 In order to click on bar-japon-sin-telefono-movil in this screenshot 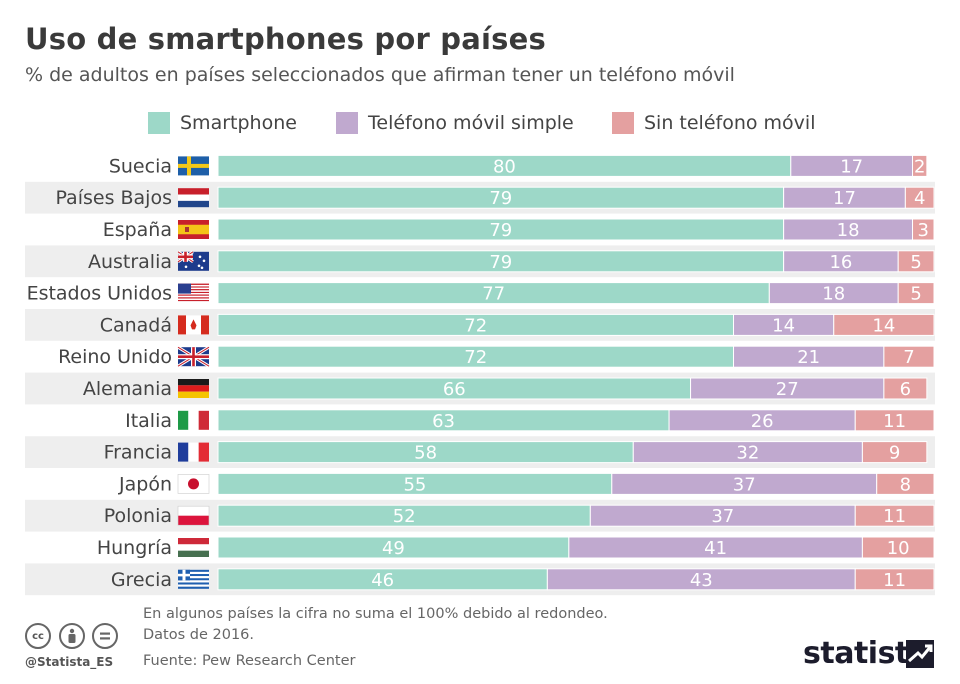, I will do `click(905, 483)`.